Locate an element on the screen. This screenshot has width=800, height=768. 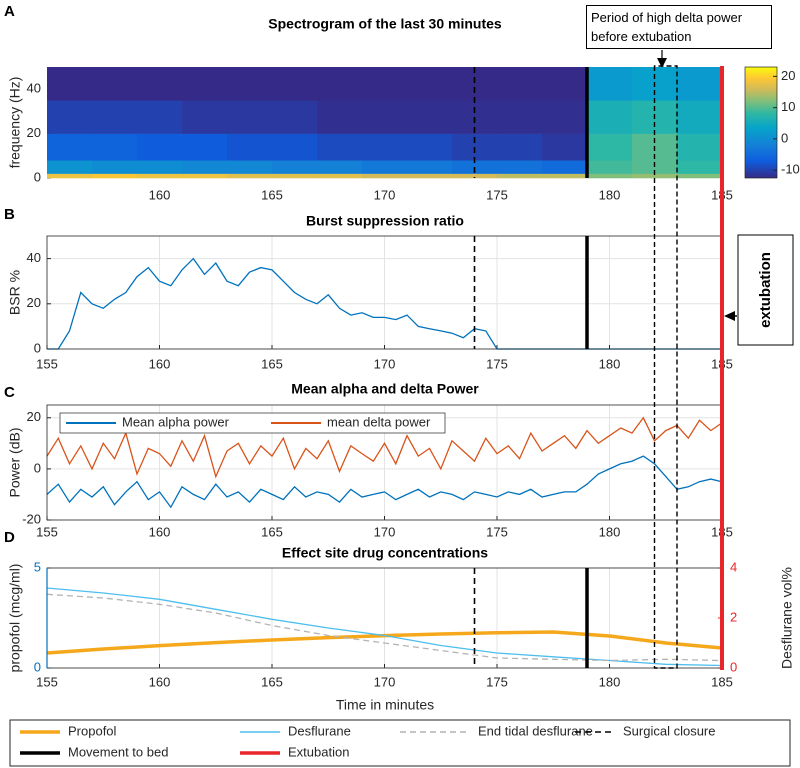
colorbar-tick-label: 0 is located at coordinates (784, 137).